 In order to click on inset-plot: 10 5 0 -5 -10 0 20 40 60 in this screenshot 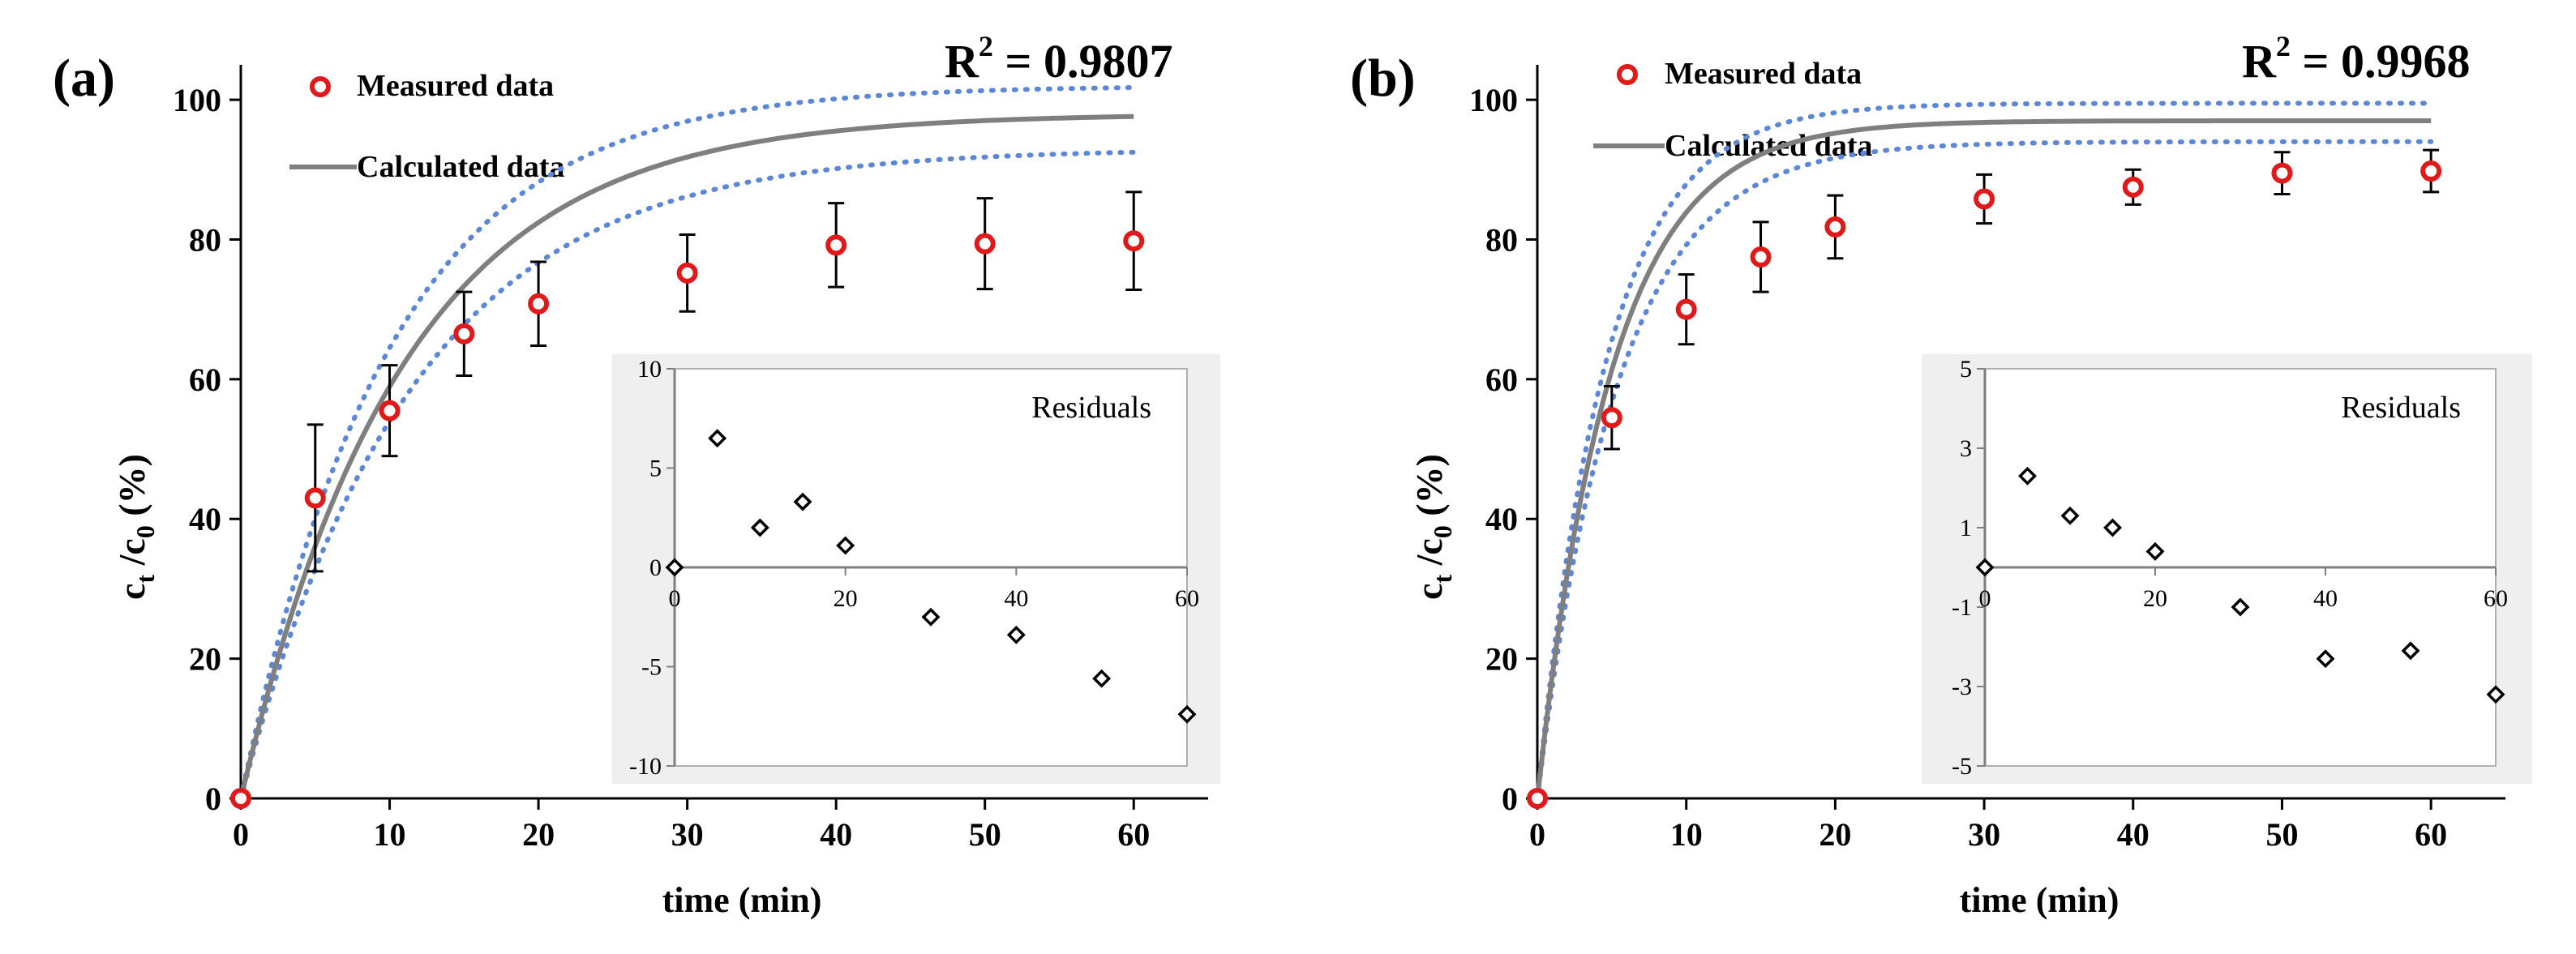, I will do `click(914, 568)`.